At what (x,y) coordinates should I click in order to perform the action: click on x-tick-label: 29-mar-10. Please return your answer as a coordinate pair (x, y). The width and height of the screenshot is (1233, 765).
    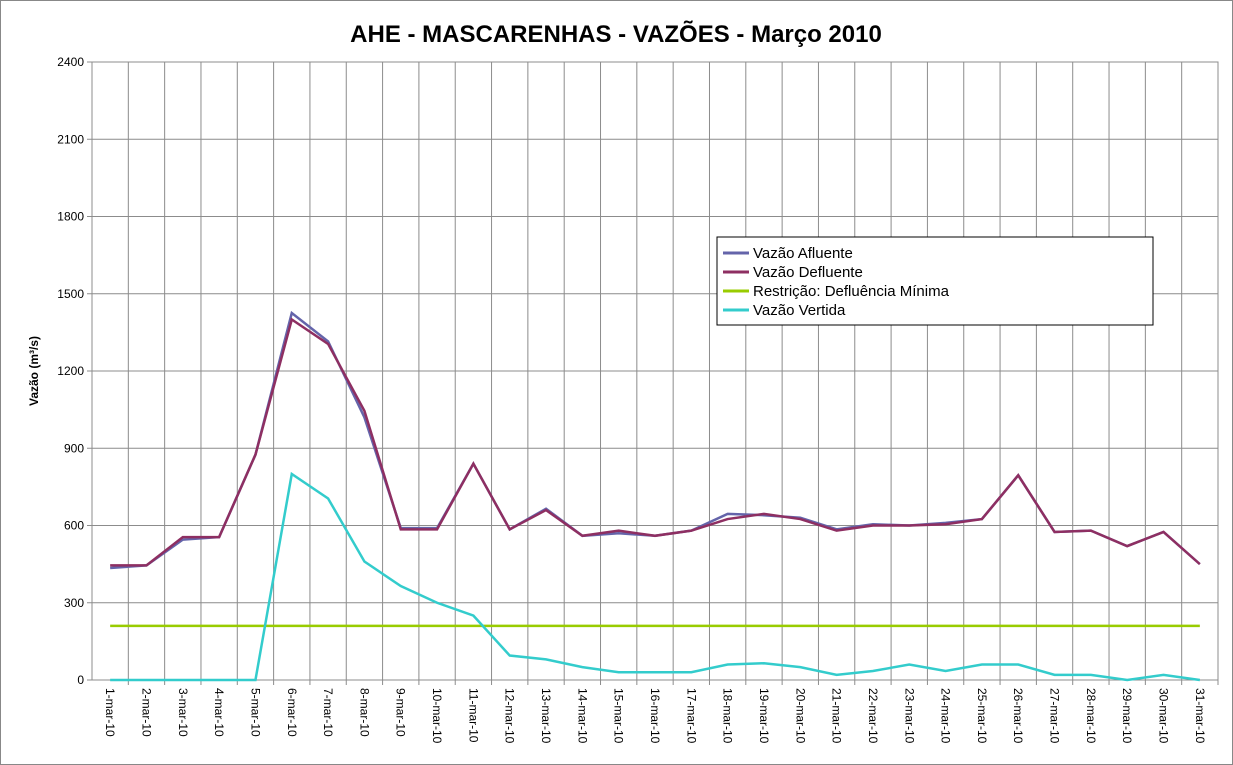
    Looking at the image, I should click on (1127, 716).